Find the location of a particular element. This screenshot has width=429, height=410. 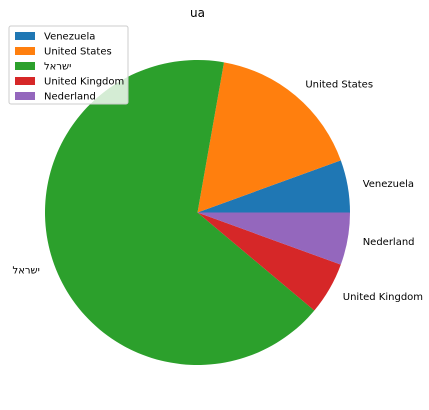

legend-label-venezuela: Venezuela is located at coordinates (69, 37).